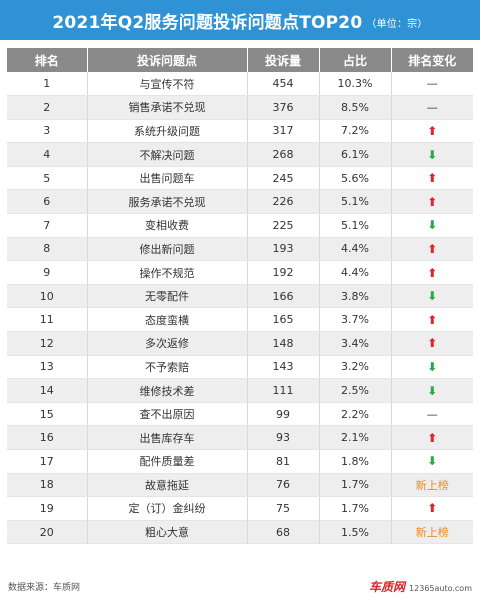 The height and width of the screenshot is (598, 480). I want to click on rank-cell: 5, so click(47, 178).